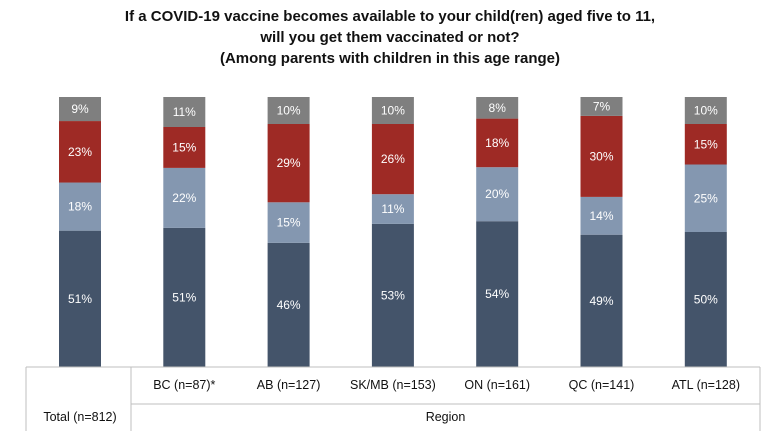 This screenshot has width=780, height=439. I want to click on data-label-s1-c3: 11%, so click(392, 209).